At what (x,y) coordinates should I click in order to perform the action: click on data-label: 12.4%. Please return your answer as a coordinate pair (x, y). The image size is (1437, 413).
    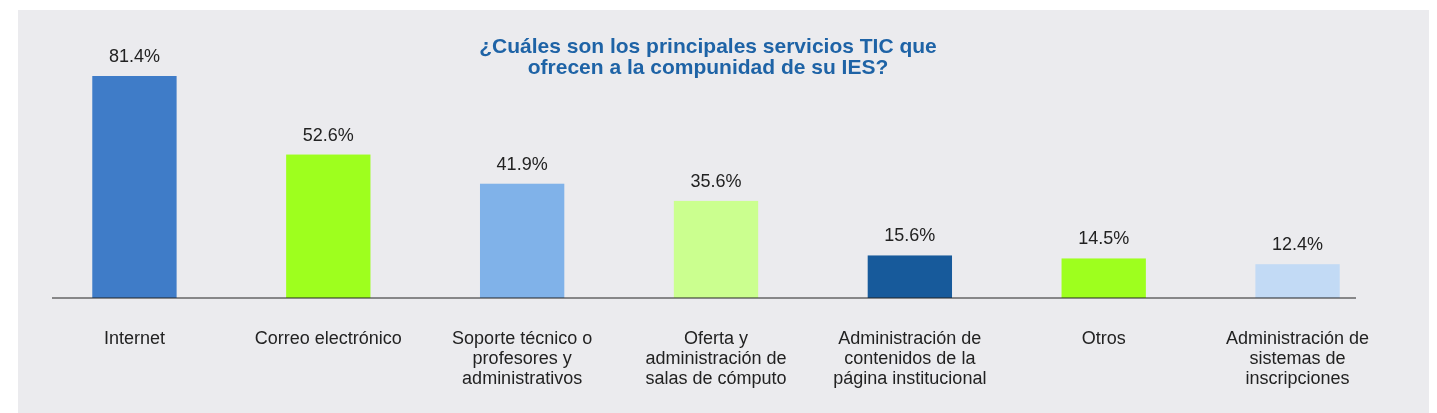
    Looking at the image, I should click on (1298, 244).